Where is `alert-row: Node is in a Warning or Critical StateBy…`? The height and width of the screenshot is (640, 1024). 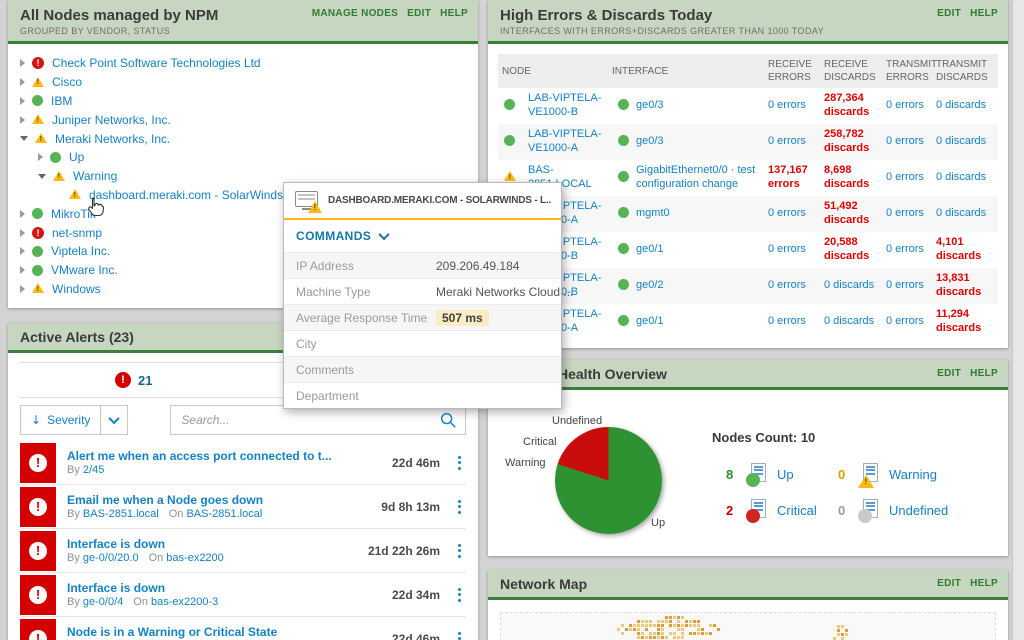 alert-row: Node is in a Warning or Critical StateBy… is located at coordinates (243, 628).